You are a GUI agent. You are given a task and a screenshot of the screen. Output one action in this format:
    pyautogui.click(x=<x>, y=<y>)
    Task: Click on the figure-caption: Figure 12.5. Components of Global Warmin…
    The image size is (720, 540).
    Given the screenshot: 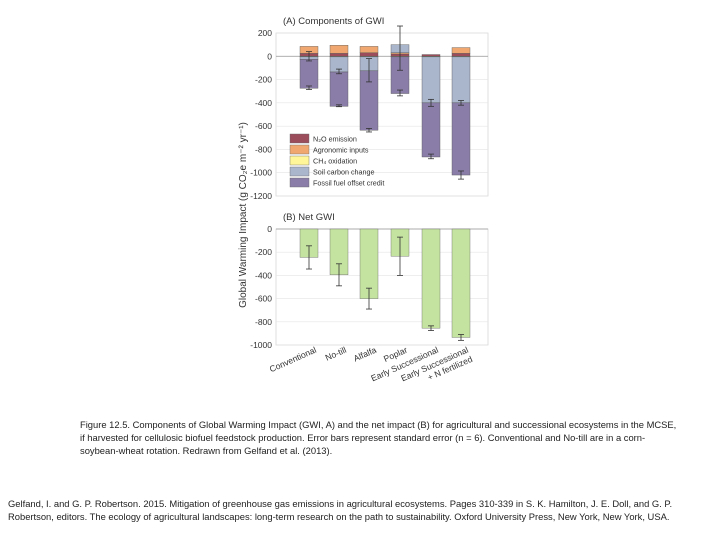 What is the action you would take?
    pyautogui.click(x=378, y=437)
    